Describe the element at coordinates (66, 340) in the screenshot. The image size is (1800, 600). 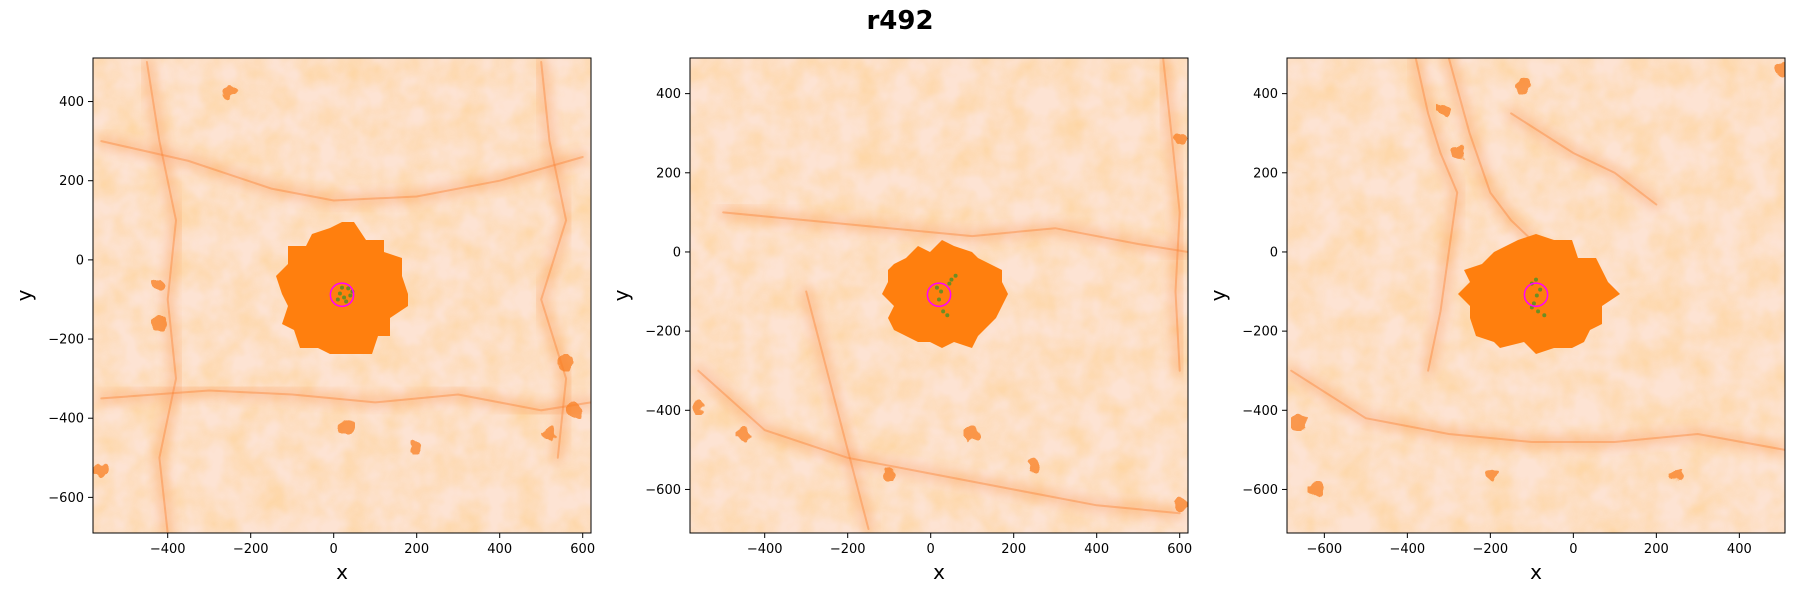
I see `y-tick-label: −200` at that location.